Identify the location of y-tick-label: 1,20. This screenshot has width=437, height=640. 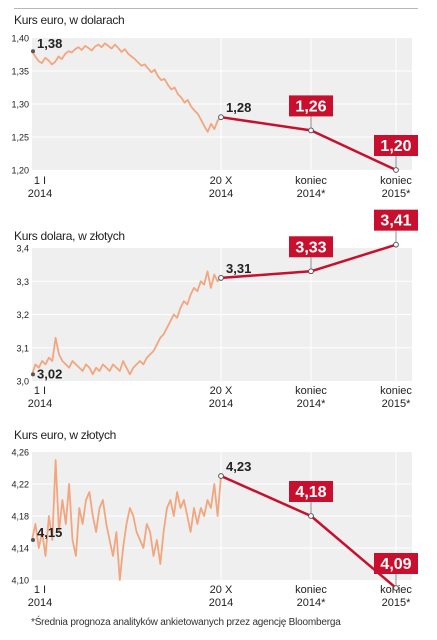
(20, 171).